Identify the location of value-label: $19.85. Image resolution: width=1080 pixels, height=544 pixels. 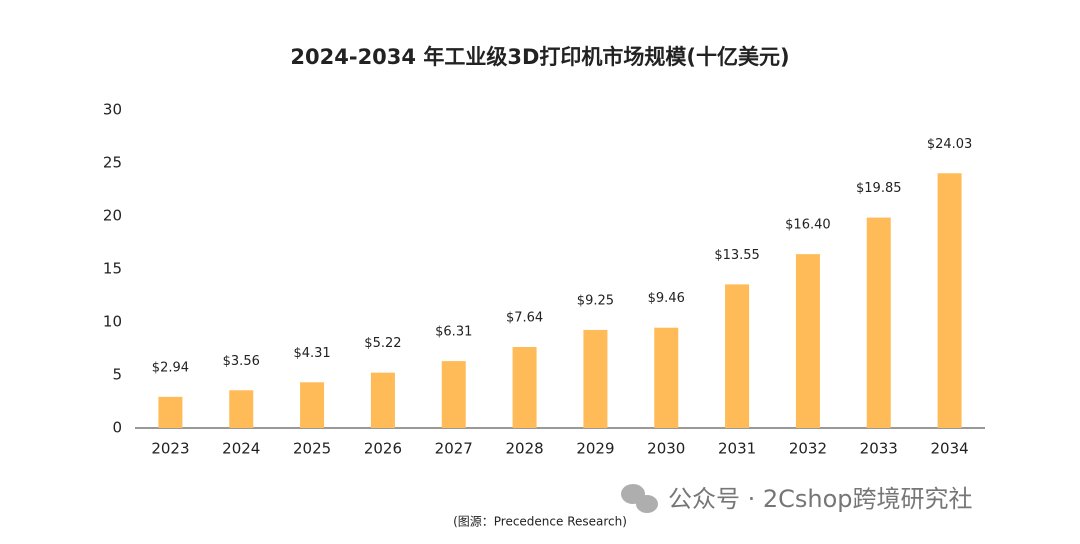
(879, 188).